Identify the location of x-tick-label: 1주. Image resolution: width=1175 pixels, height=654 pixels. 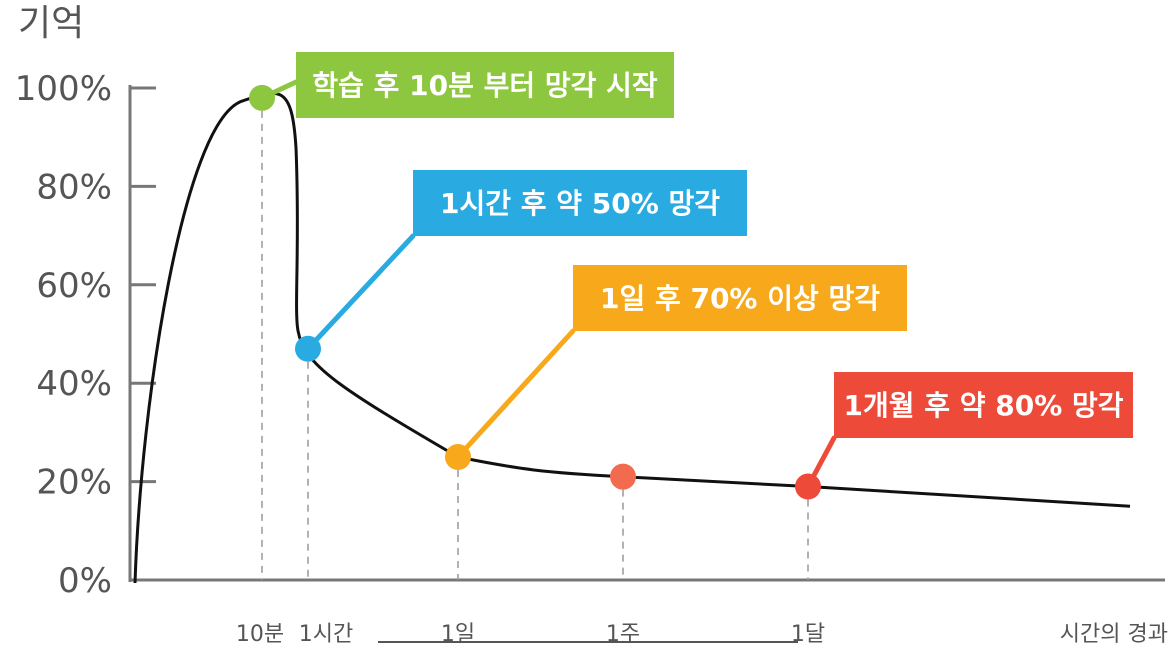
(623, 634).